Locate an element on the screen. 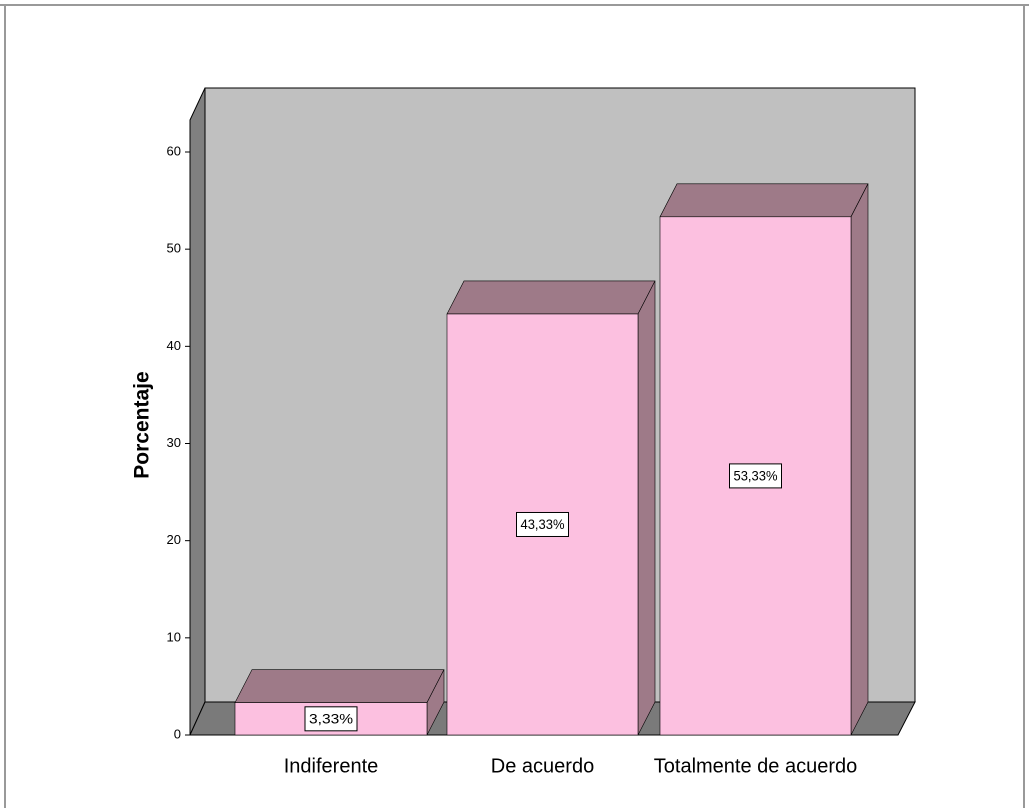 Image resolution: width=1029 pixels, height=808 pixels. y-axis-label: Porcentaje is located at coordinates (142, 424).